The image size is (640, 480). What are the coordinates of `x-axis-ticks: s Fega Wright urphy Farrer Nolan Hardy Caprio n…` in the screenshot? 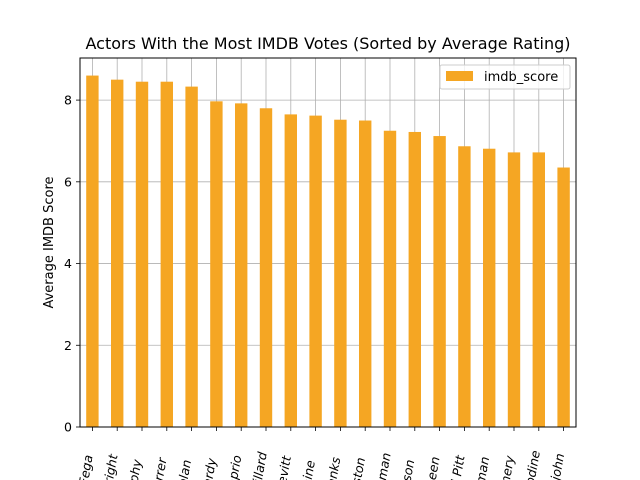 It's located at (320, 453).